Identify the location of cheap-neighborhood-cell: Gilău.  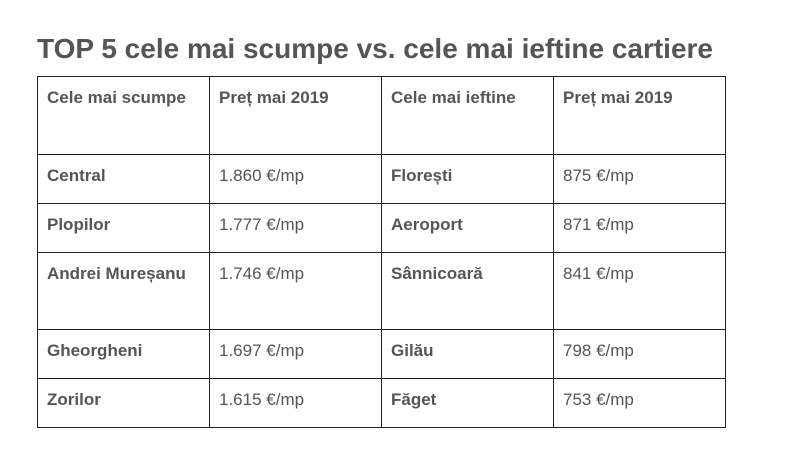
(467, 354).